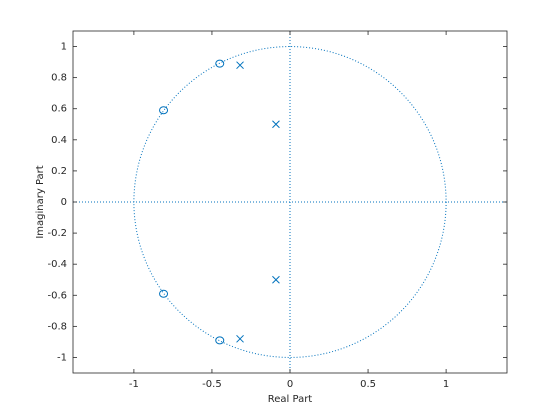 Image resolution: width=560 pixels, height=420 pixels. Describe the element at coordinates (290, 384) in the screenshot. I see `x-tick-label: 0` at that location.